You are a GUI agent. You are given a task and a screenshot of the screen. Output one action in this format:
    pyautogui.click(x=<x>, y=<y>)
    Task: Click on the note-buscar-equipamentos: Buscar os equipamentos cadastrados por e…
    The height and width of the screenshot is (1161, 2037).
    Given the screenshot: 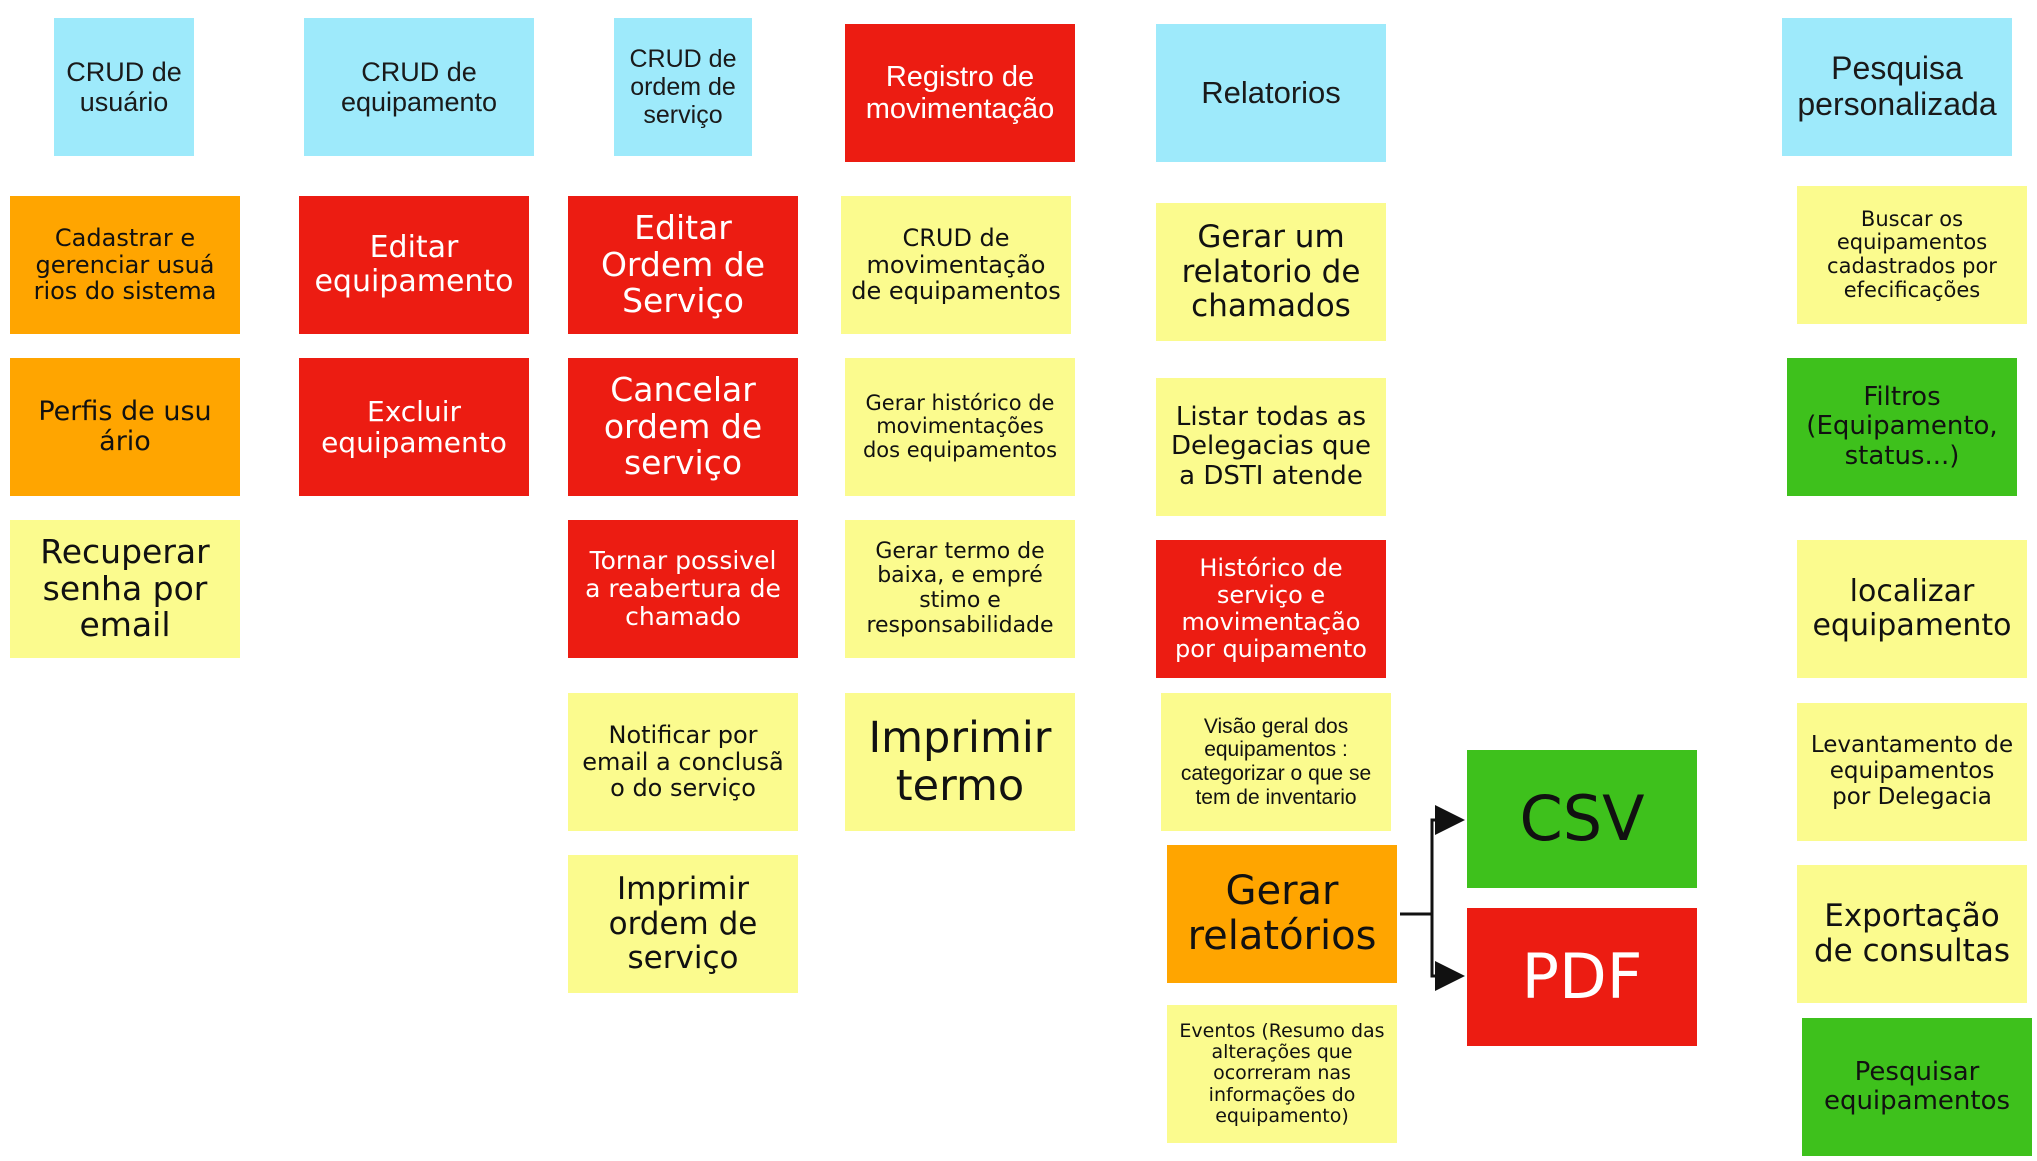 What is the action you would take?
    pyautogui.click(x=1912, y=255)
    